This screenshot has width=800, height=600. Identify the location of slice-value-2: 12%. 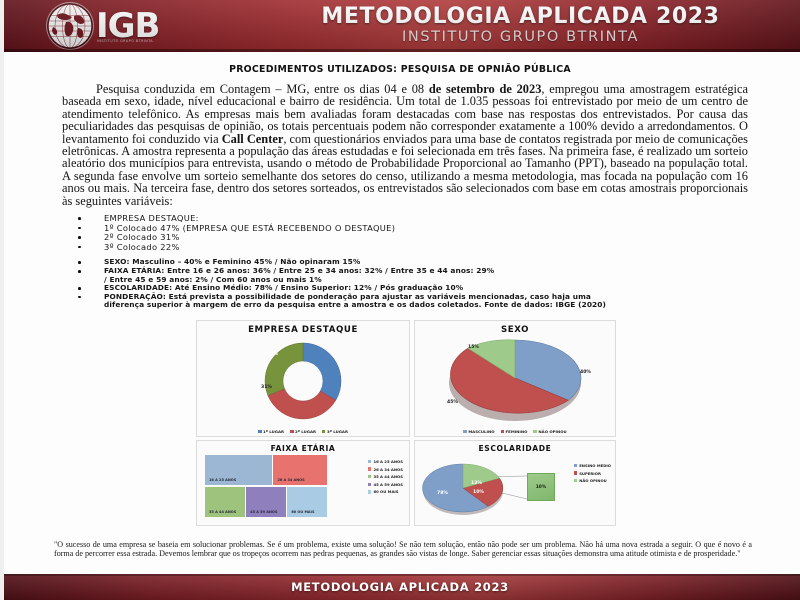
(476, 483).